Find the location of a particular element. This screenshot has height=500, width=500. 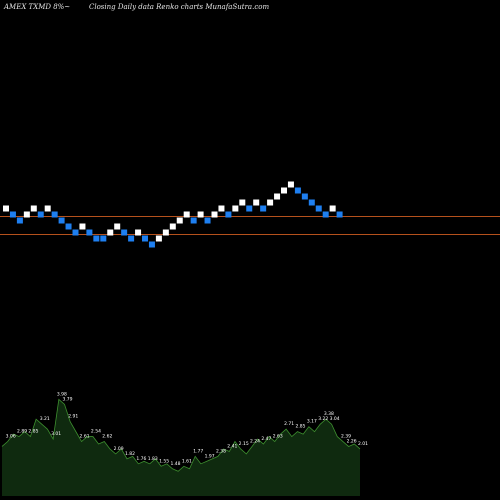

volume-value-label: 3.22 is located at coordinates (323, 419).